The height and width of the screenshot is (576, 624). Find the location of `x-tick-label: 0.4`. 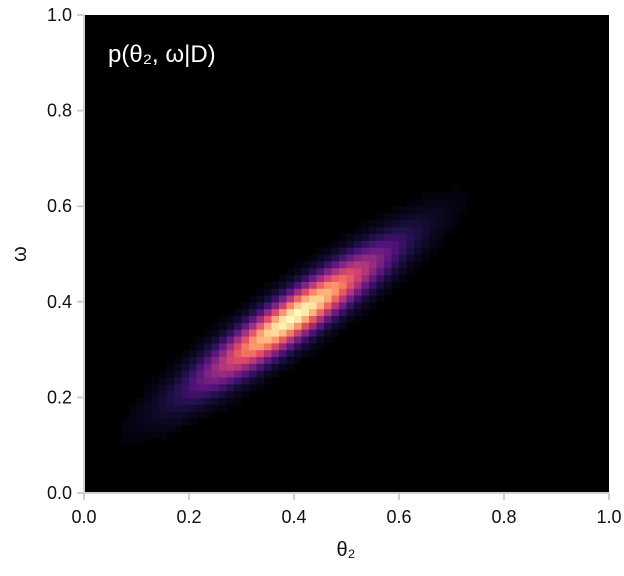

x-tick-label: 0.4 is located at coordinates (293, 517).